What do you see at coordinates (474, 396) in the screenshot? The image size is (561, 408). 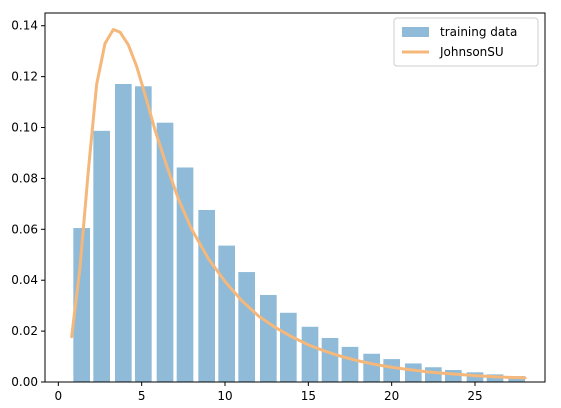 I see `x-tick-label: 25` at bounding box center [474, 396].